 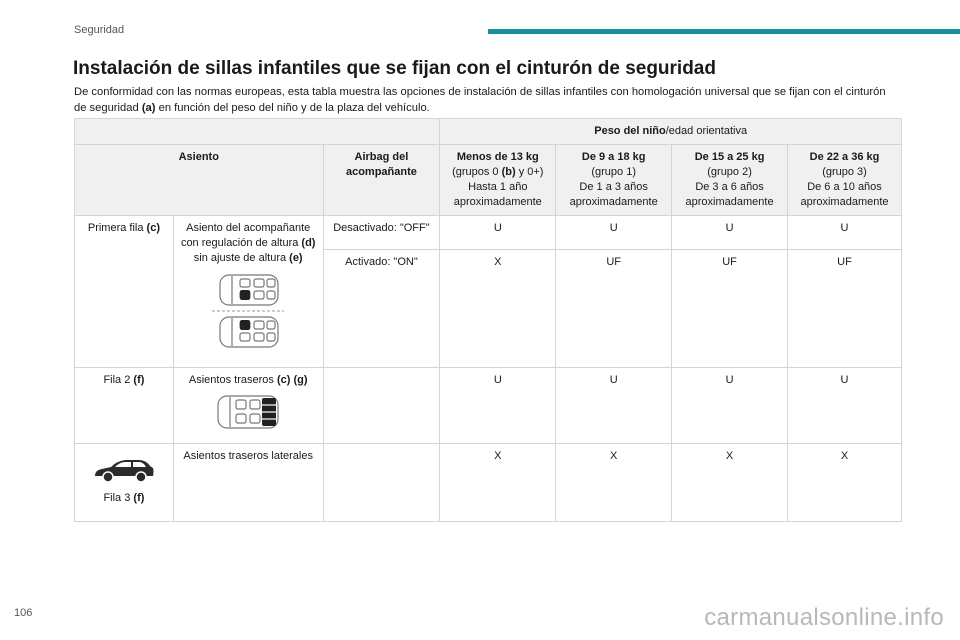 What do you see at coordinates (498, 405) in the screenshot?
I see `row2-group-0: U` at bounding box center [498, 405].